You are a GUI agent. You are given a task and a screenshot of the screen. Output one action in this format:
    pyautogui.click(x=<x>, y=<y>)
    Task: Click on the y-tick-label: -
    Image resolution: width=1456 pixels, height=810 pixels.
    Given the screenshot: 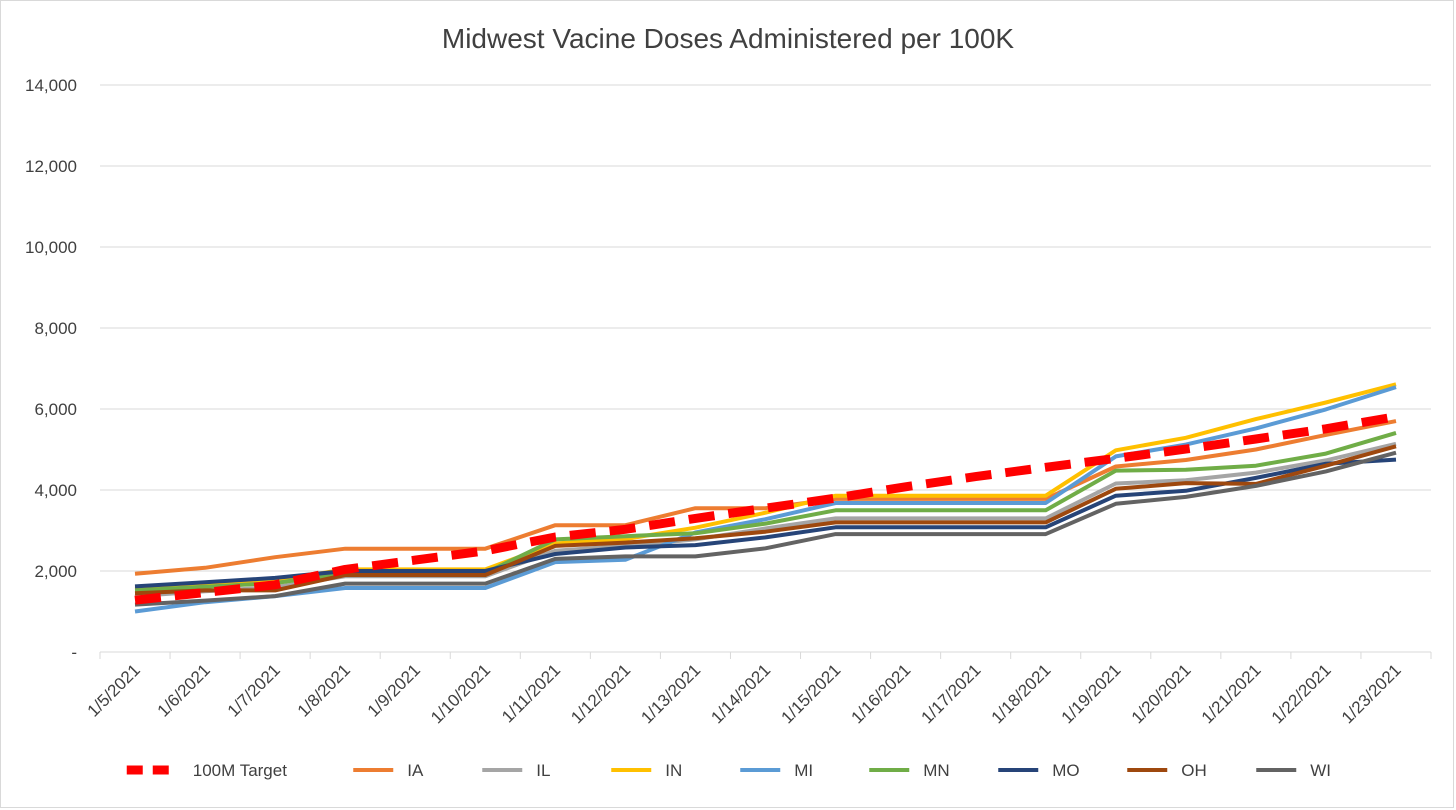 What is the action you would take?
    pyautogui.click(x=74, y=652)
    